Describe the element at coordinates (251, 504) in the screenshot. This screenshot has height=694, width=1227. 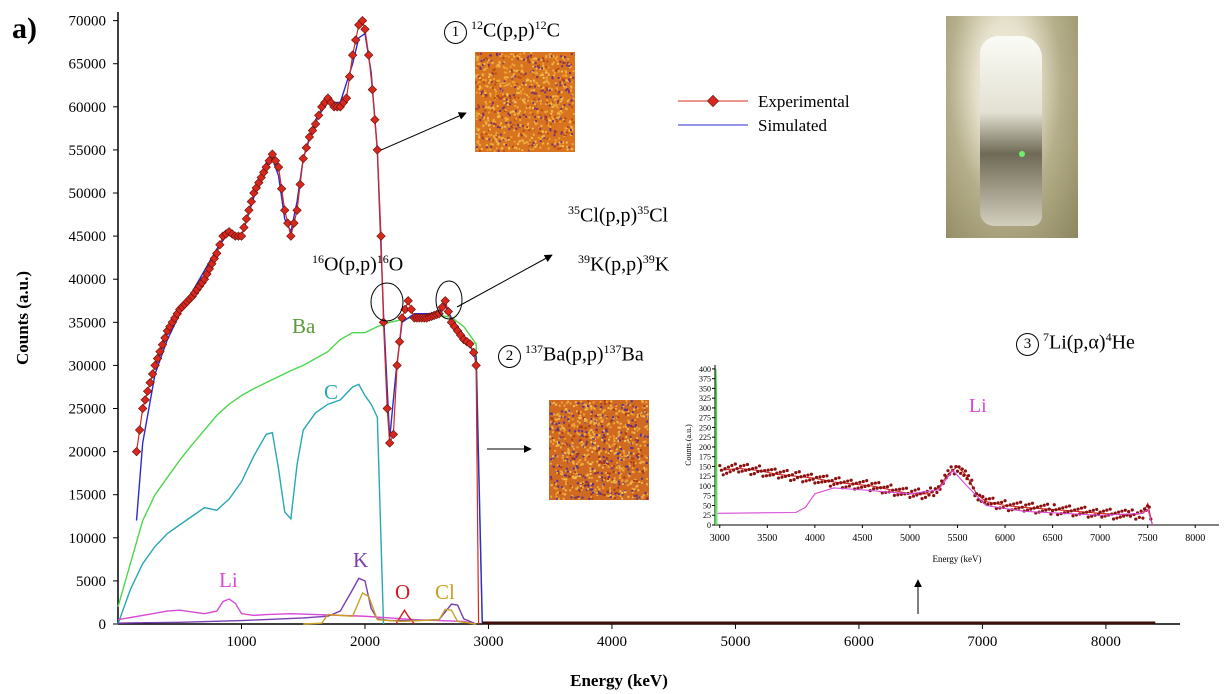
I see `series-line-c` at that location.